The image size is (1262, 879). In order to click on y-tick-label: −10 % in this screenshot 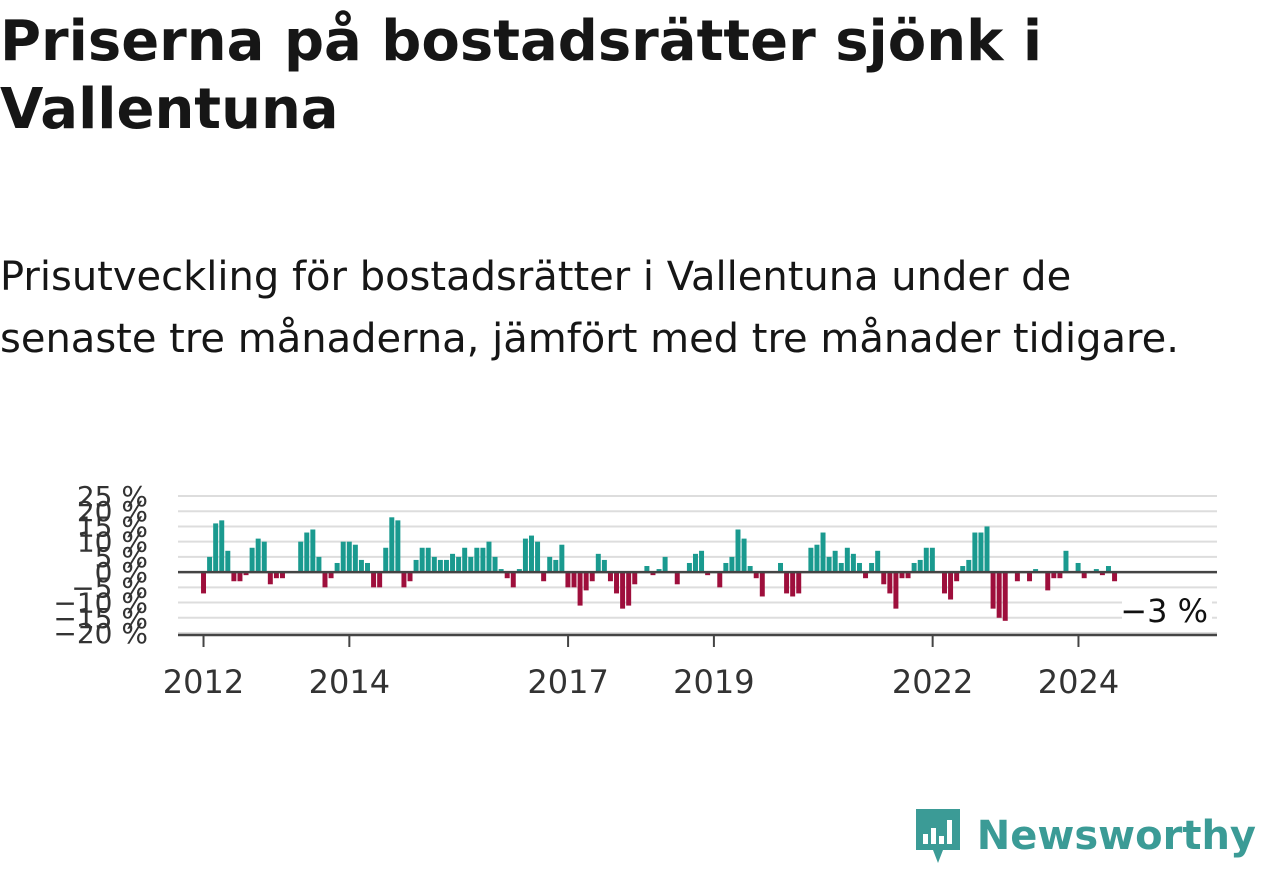, I will do `click(100, 603)`.